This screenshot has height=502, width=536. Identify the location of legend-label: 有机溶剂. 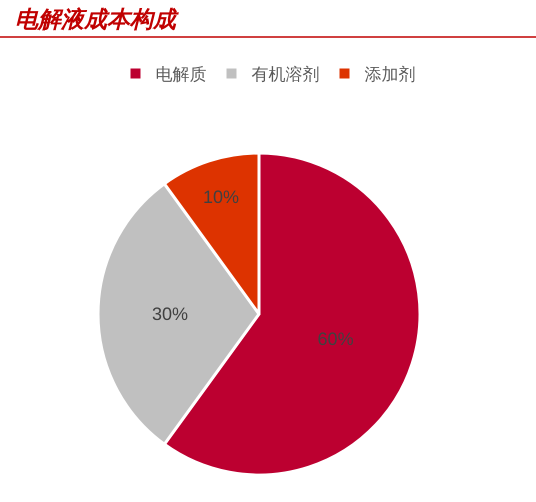
(286, 75).